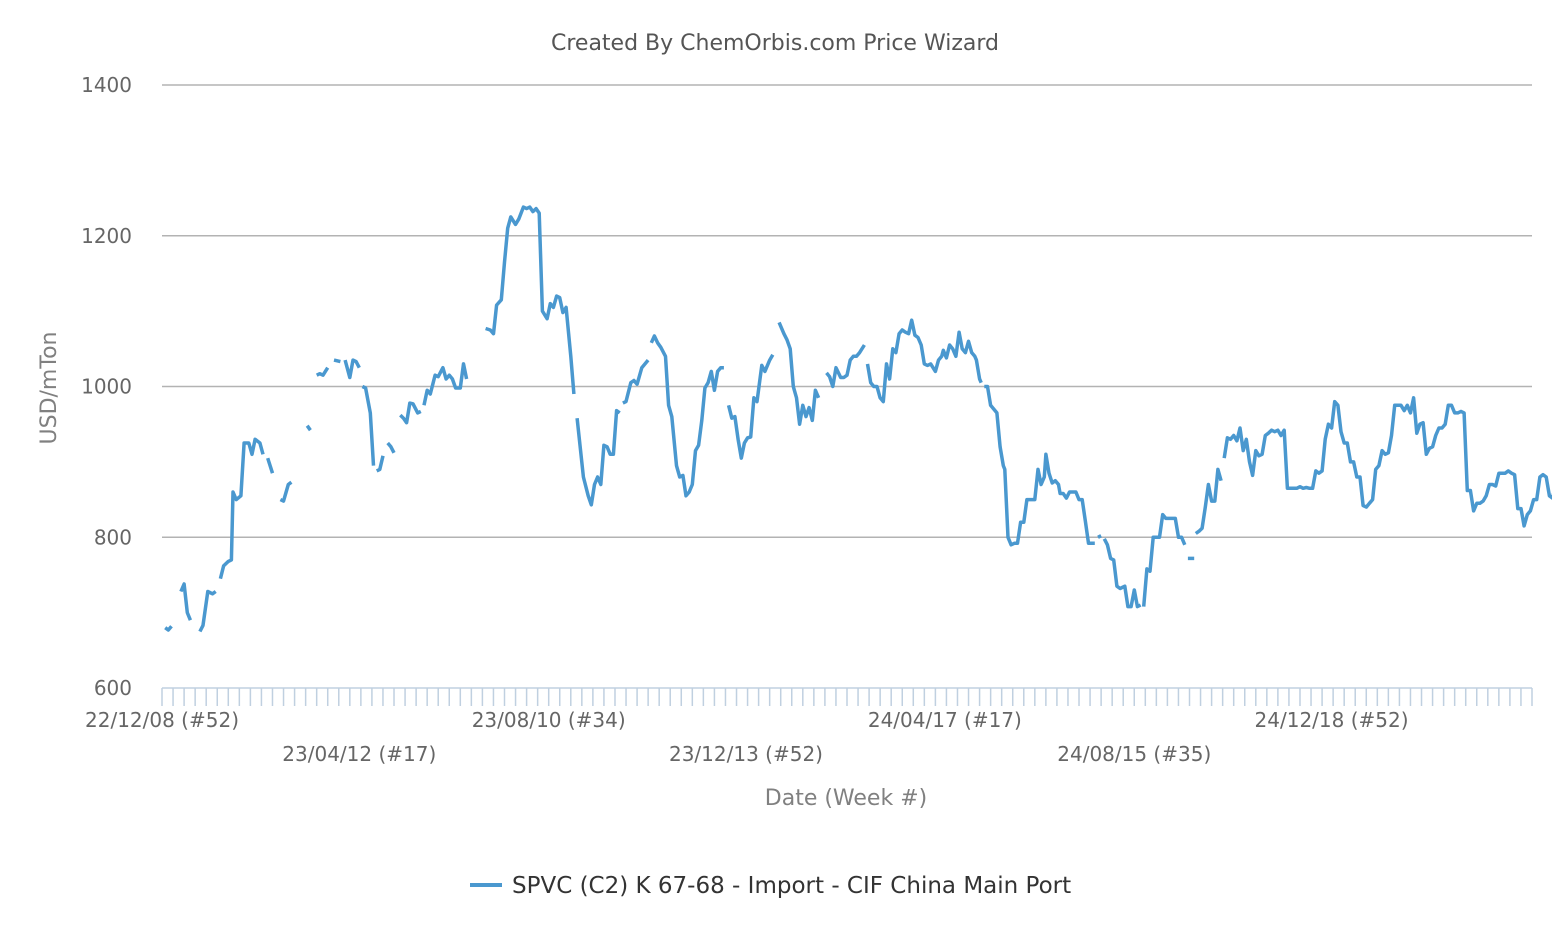  Describe the element at coordinates (549, 720) in the screenshot. I see `x-tick-label: 23/08/10 (#34)` at that location.